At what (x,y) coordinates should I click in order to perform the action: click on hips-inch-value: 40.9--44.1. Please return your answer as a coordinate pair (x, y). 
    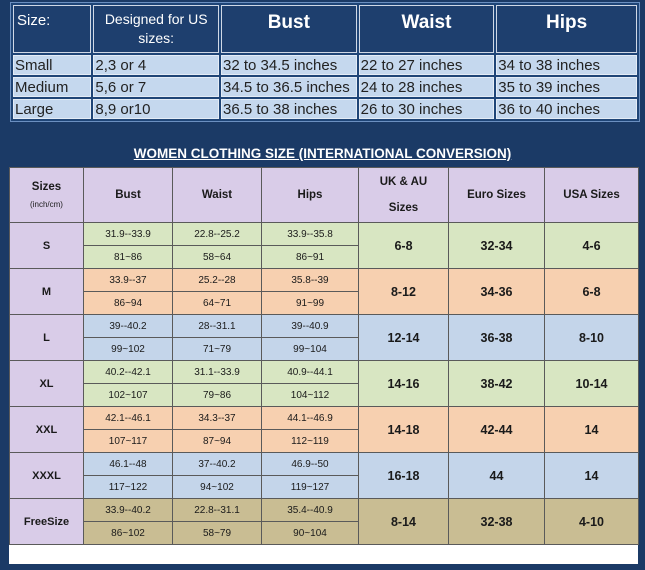
    Looking at the image, I should click on (310, 372).